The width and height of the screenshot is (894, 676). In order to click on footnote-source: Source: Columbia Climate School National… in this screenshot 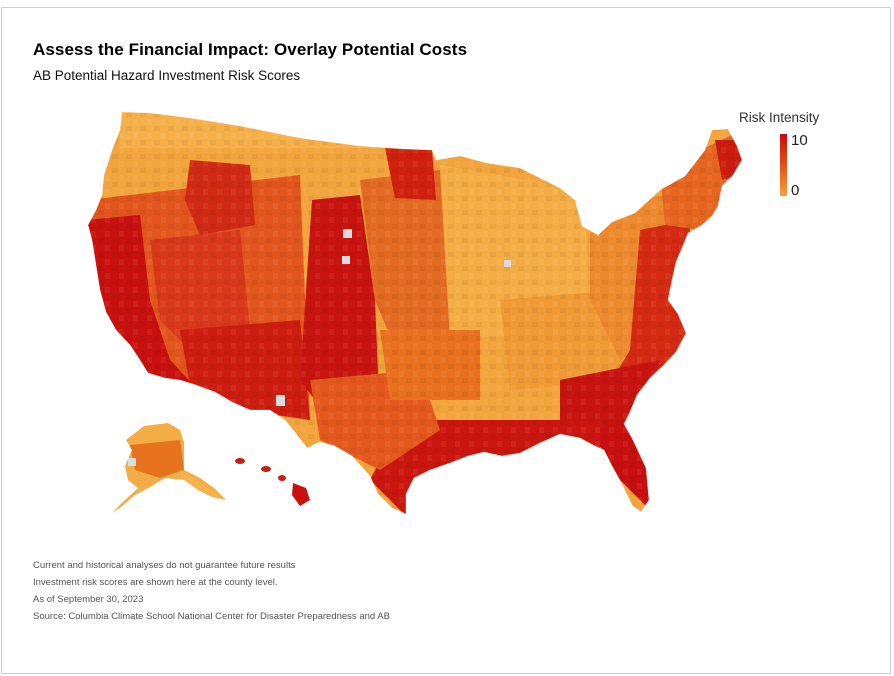, I will do `click(211, 616)`.